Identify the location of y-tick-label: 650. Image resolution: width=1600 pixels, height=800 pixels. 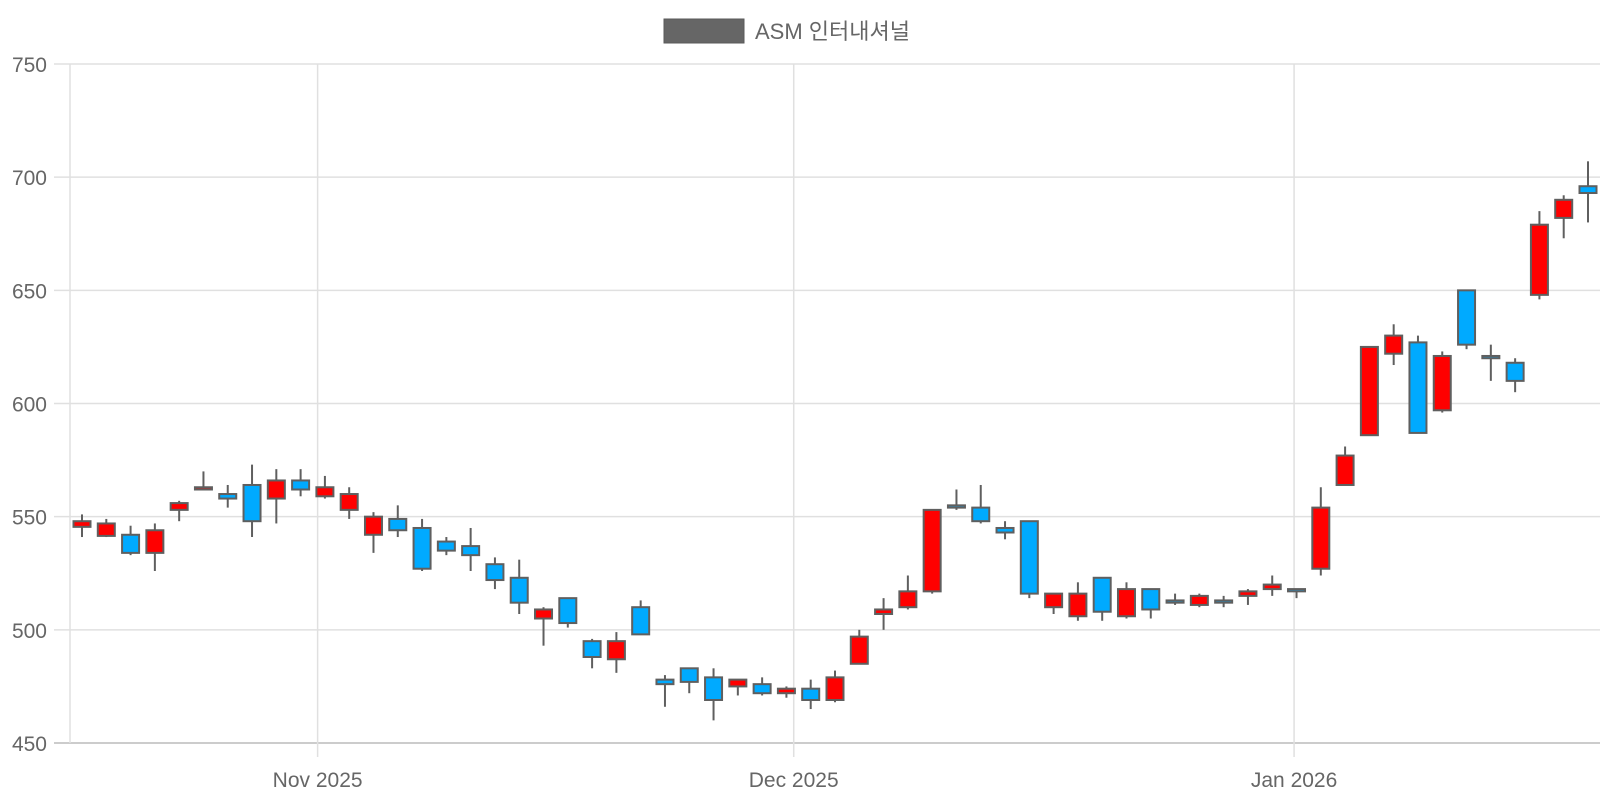
(29, 291).